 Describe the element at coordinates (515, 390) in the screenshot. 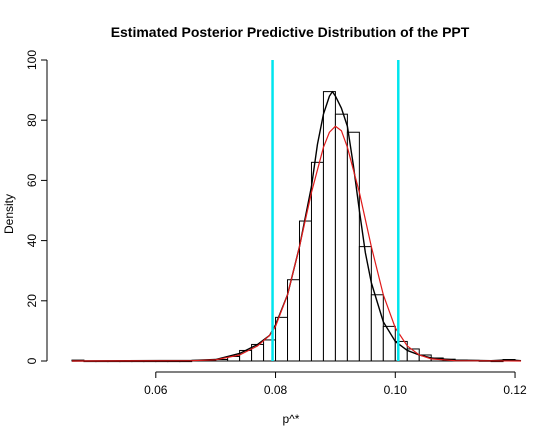

I see `x-tick-label: 0.12` at that location.